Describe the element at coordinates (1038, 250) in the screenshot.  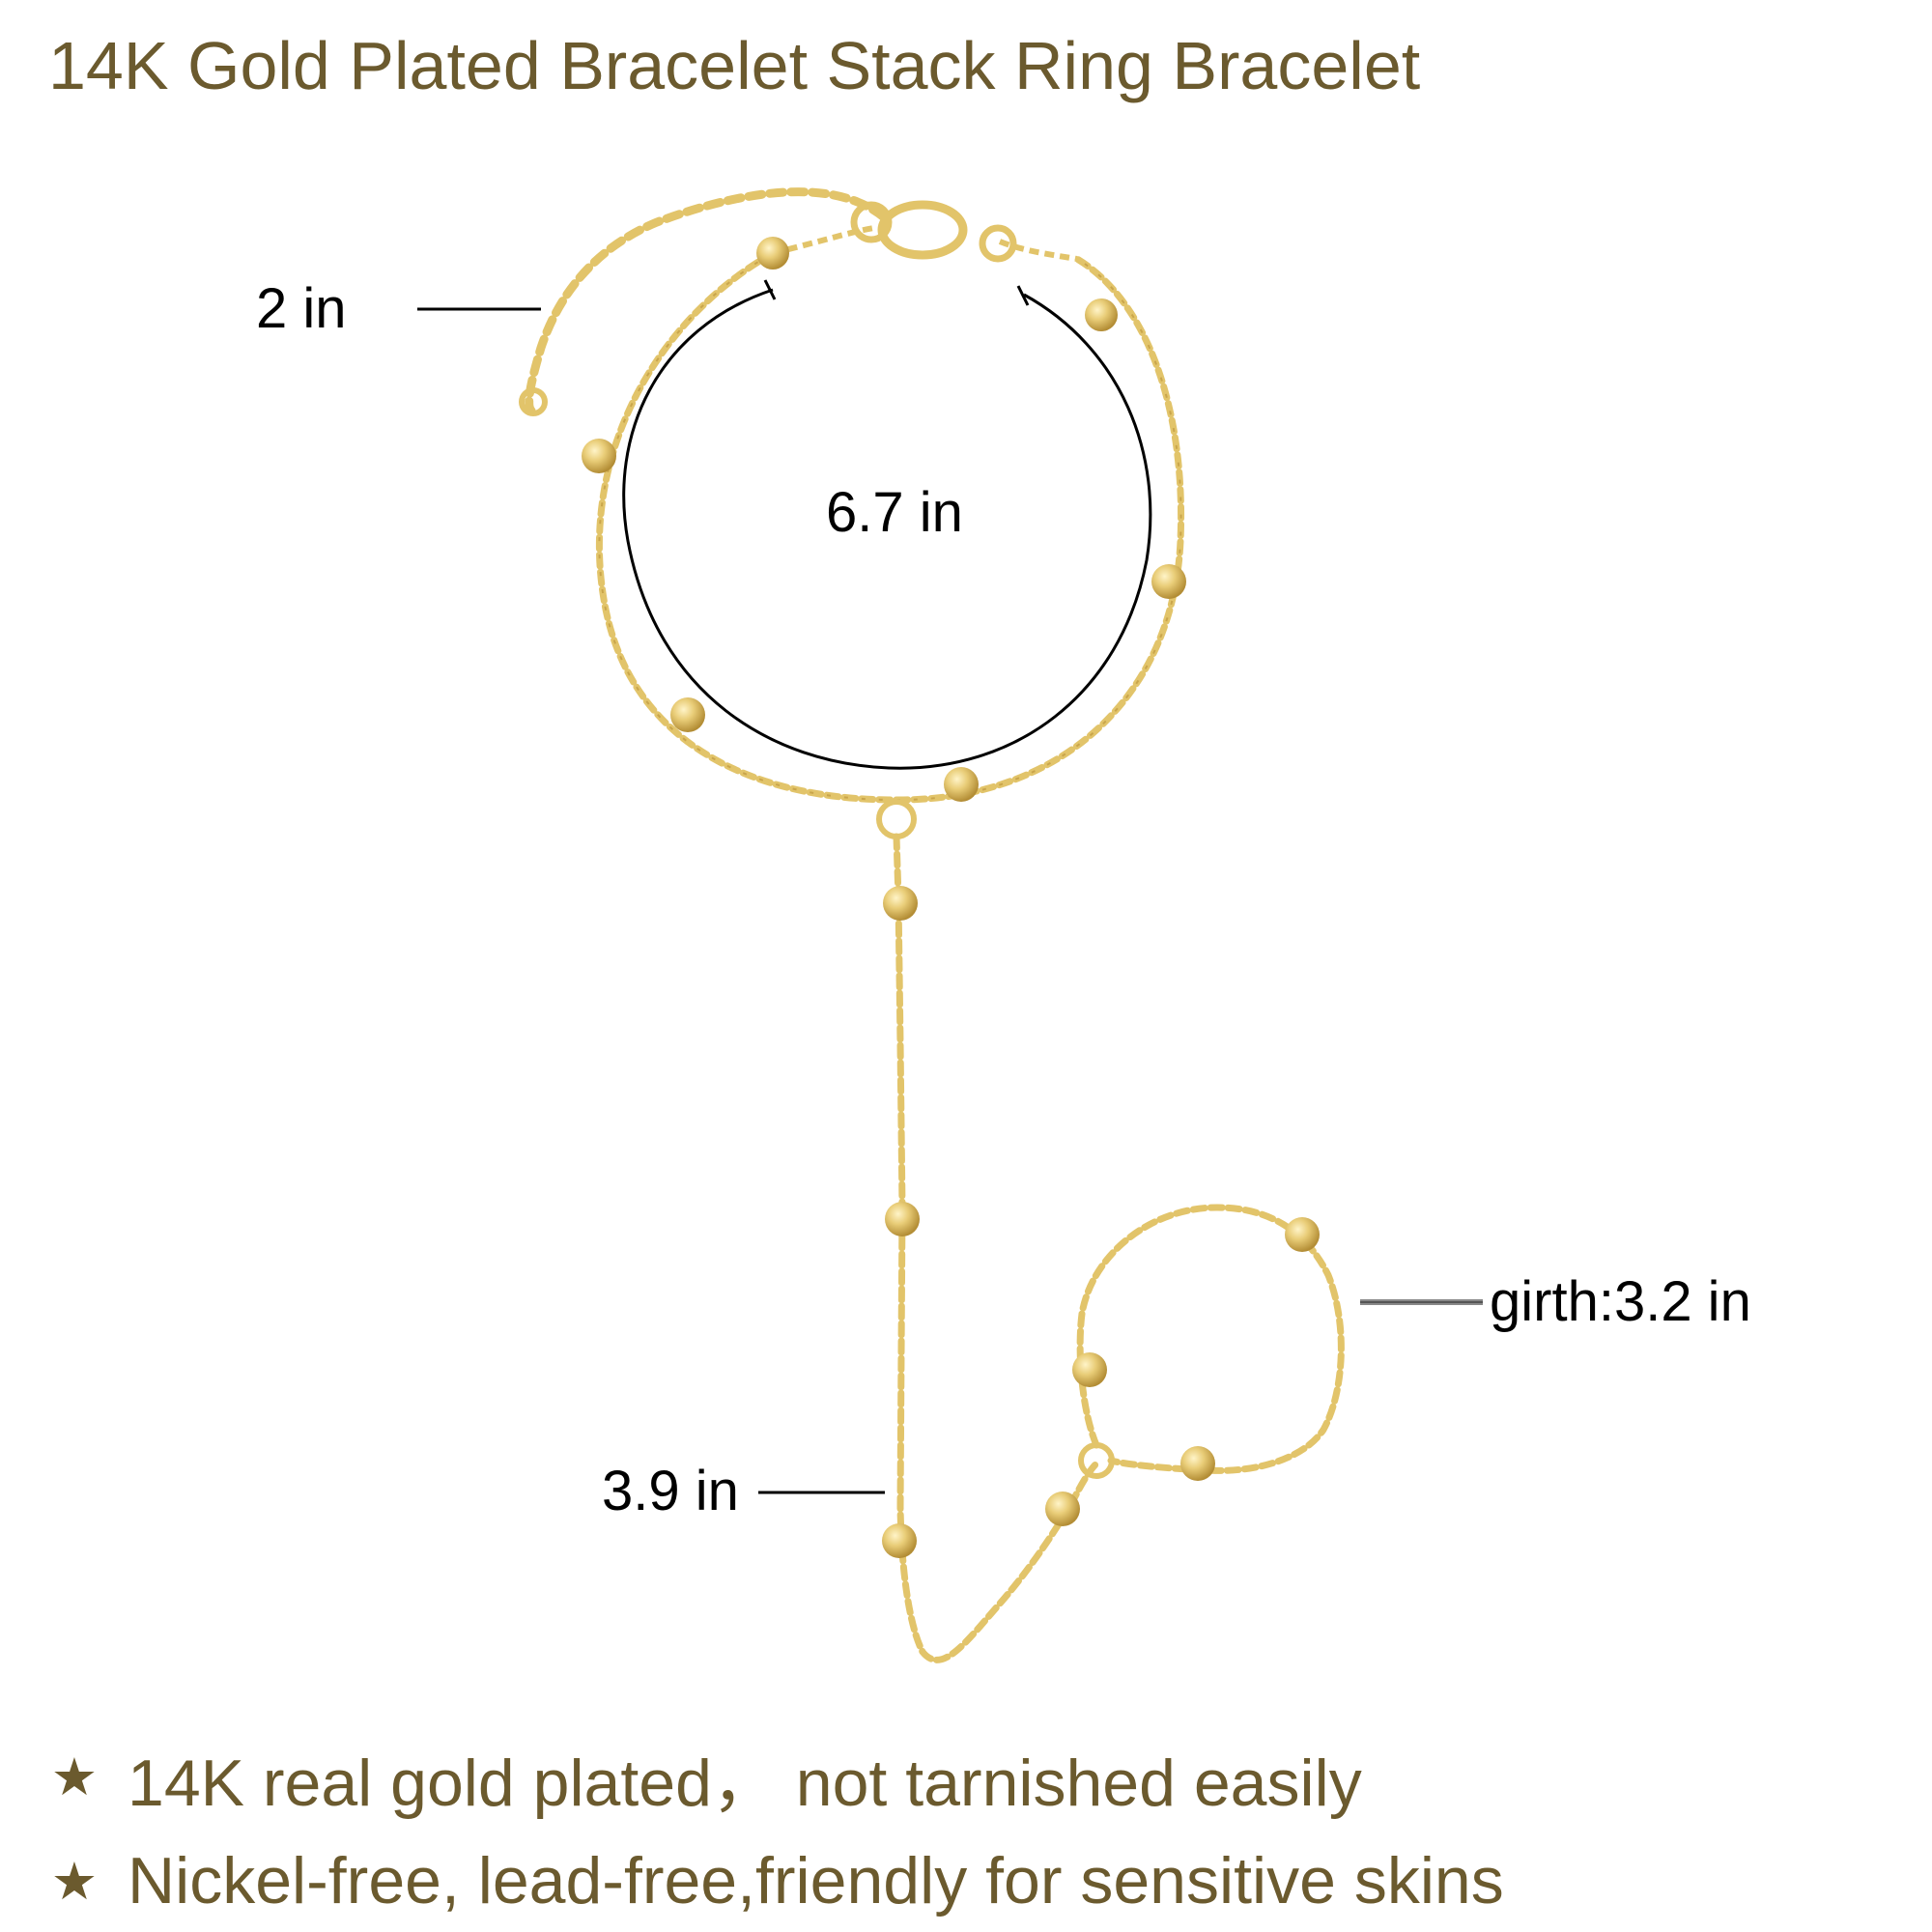
I see `clasp-chain-right` at that location.